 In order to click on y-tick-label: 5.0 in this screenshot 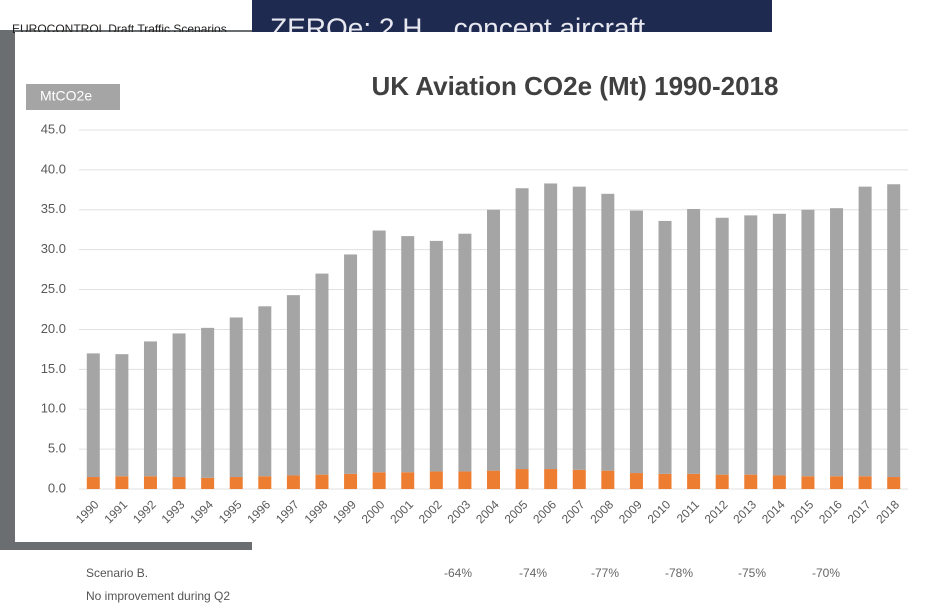, I will do `click(57, 448)`.